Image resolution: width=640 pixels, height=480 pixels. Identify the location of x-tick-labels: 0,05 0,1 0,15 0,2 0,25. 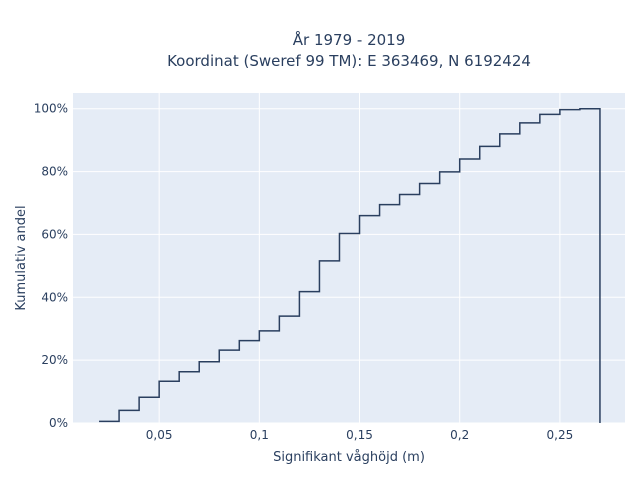
(359, 435).